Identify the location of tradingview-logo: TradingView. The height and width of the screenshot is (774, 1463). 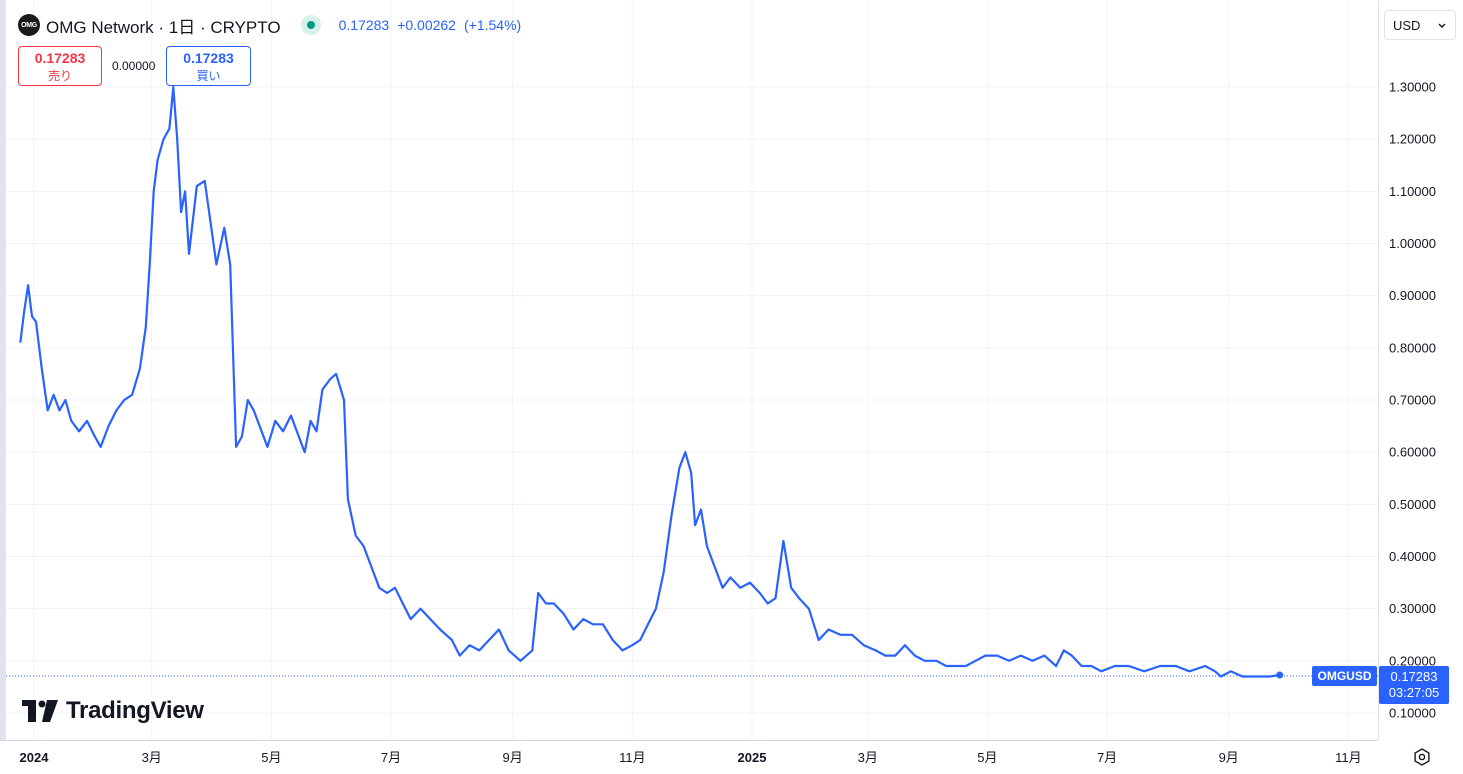
(113, 711).